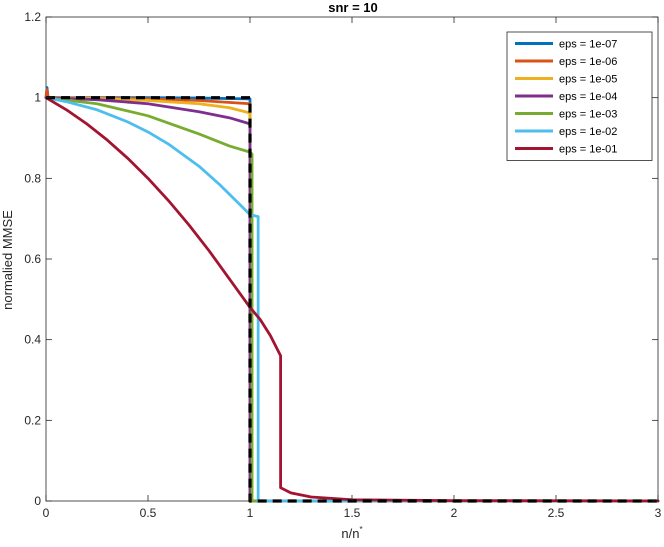 This screenshot has height=547, width=664. What do you see at coordinates (7, 260) in the screenshot?
I see `y-axis-label: normalied MMSE` at bounding box center [7, 260].